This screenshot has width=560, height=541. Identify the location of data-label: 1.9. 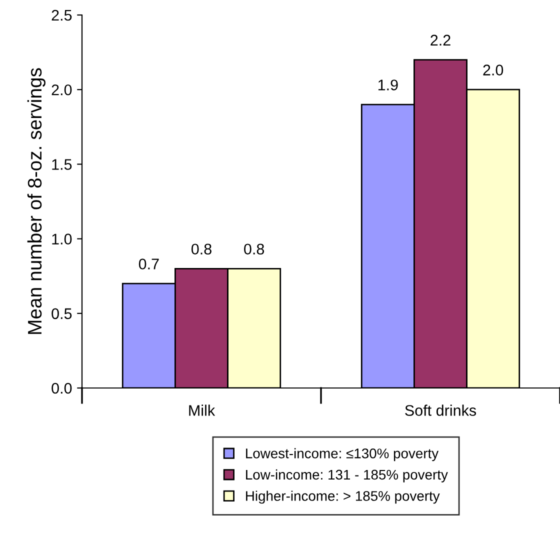
(388, 85).